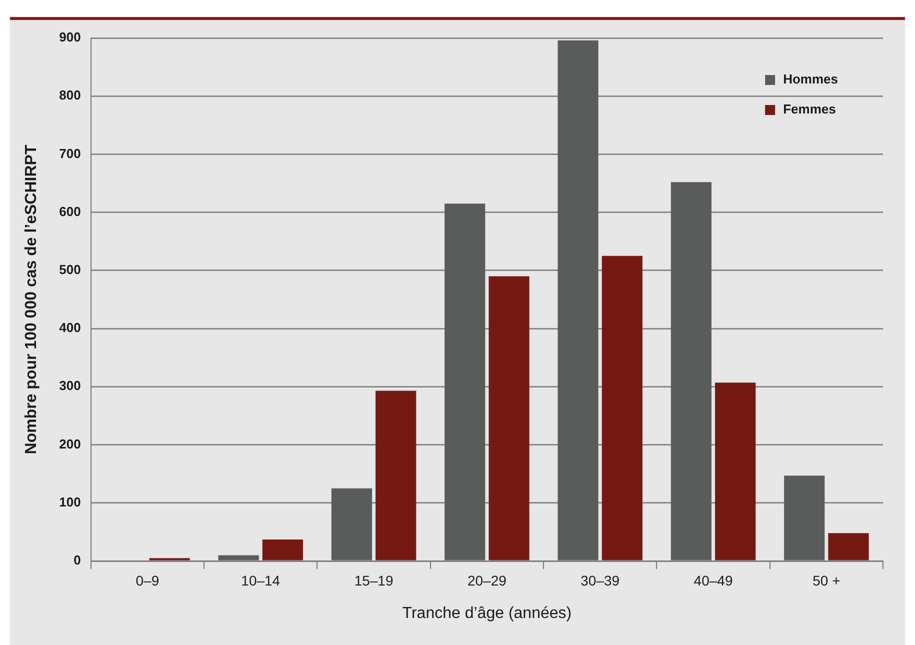 The width and height of the screenshot is (915, 645). What do you see at coordinates (70, 502) in the screenshot?
I see `y-tick-label: 100` at bounding box center [70, 502].